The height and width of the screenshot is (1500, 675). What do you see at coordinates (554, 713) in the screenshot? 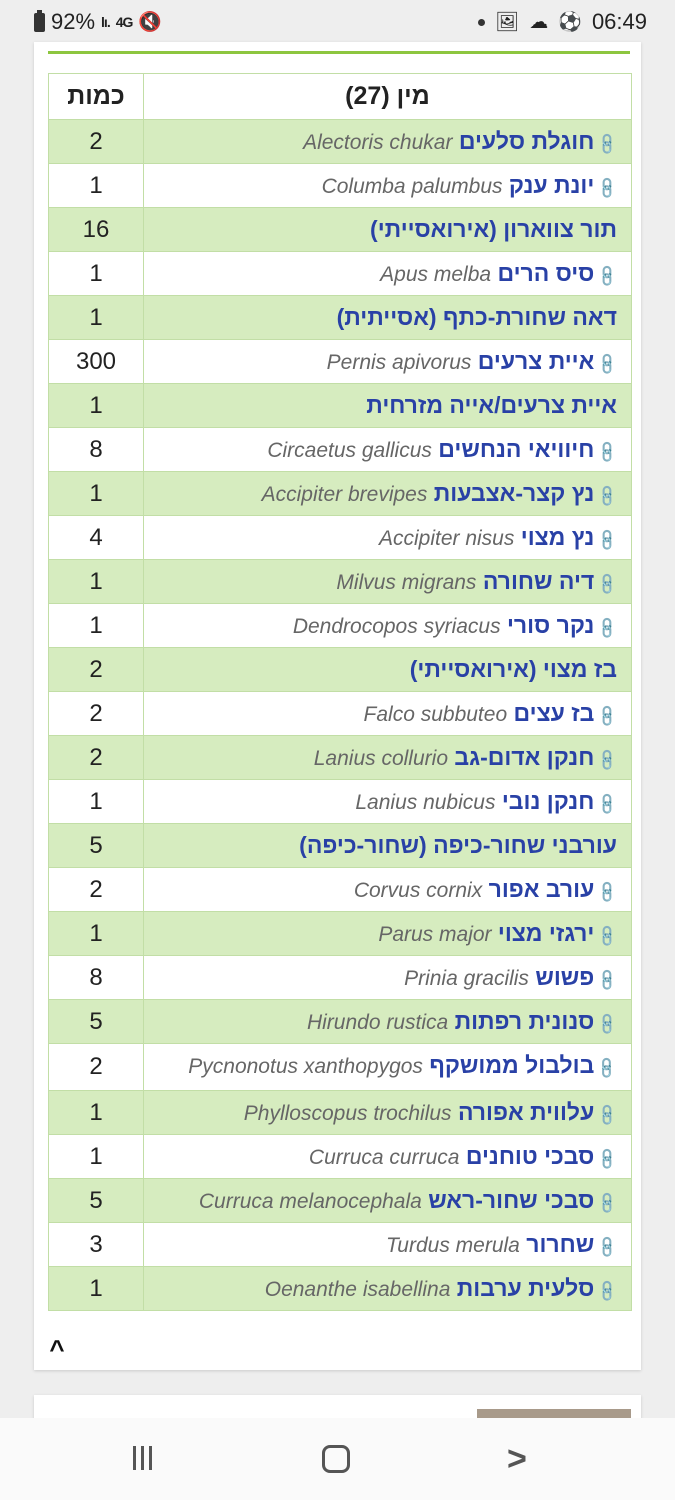
I see `species-hebrew-name: בז עצים` at bounding box center [554, 713].